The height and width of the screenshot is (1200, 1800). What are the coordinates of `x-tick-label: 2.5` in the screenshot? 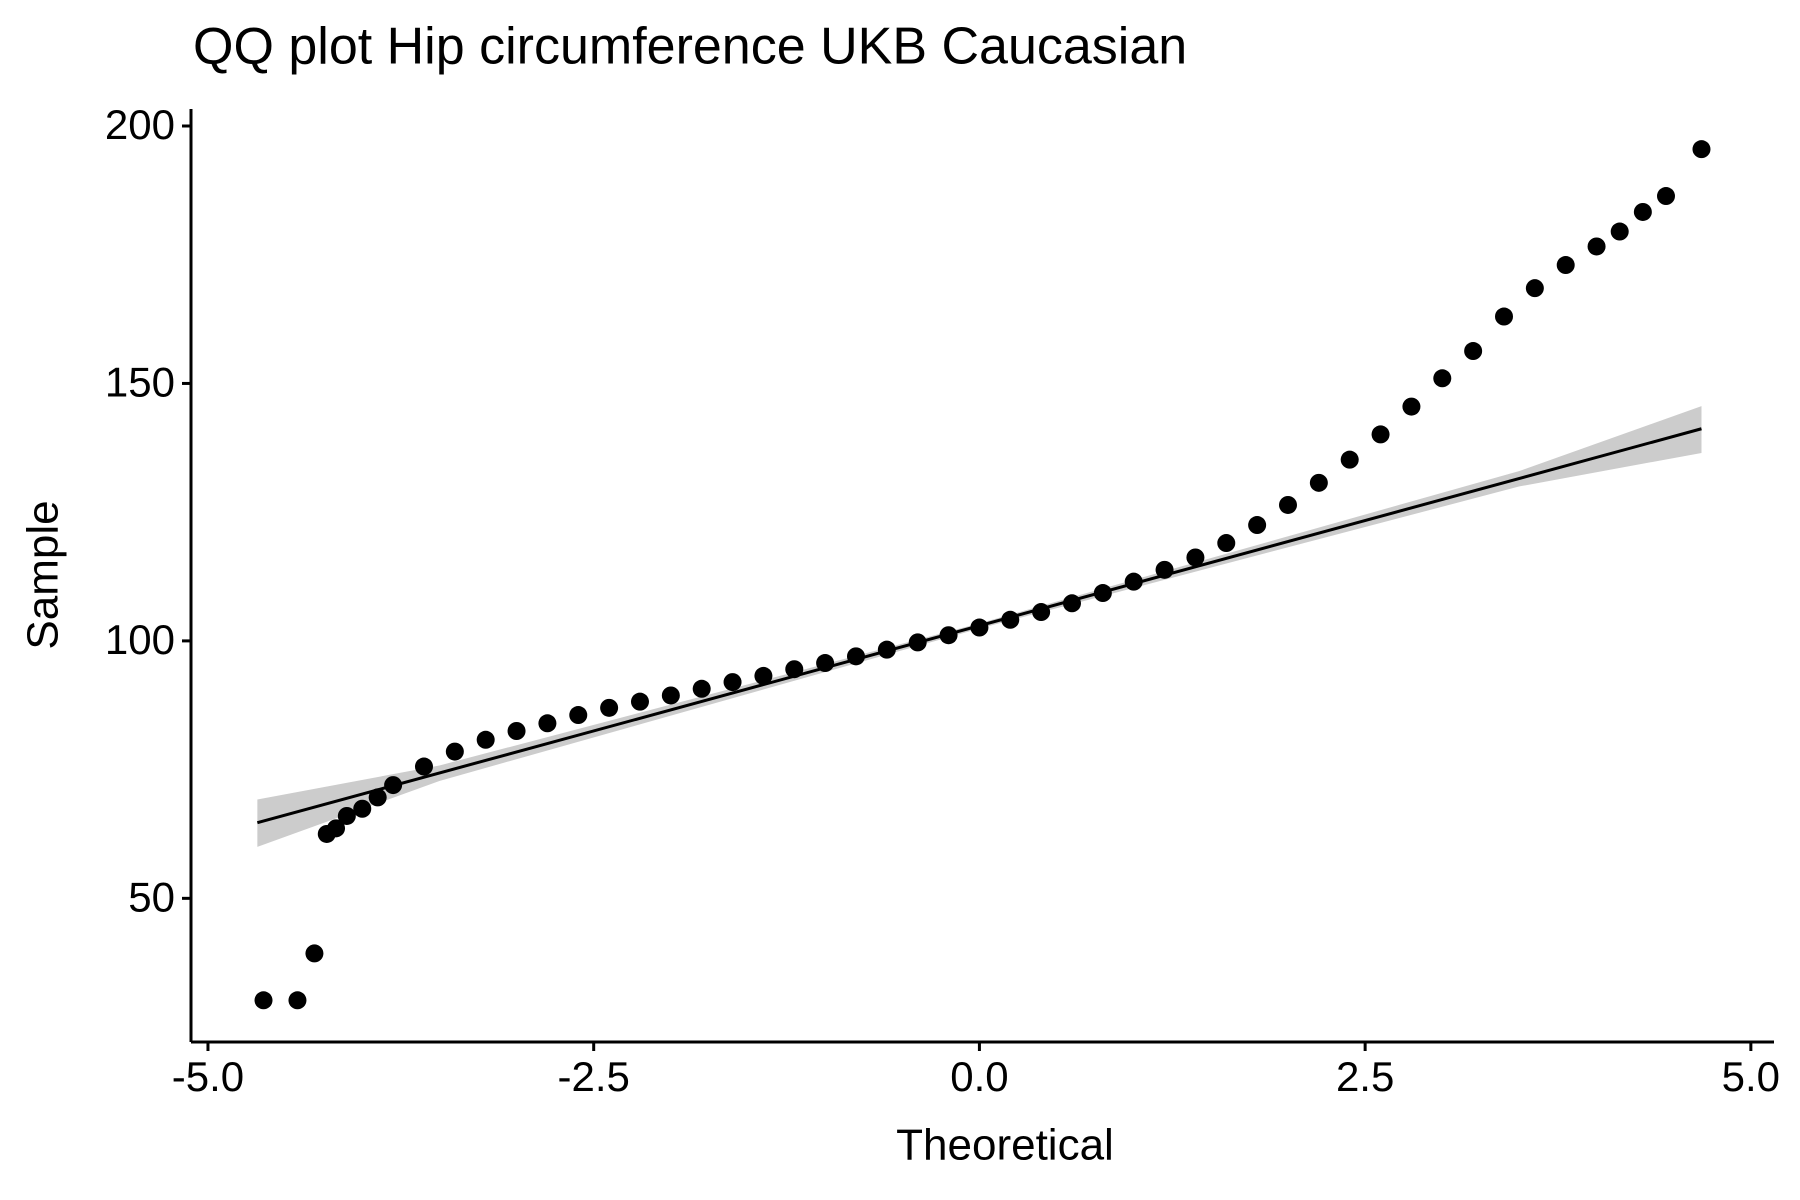 It's located at (1365, 1076).